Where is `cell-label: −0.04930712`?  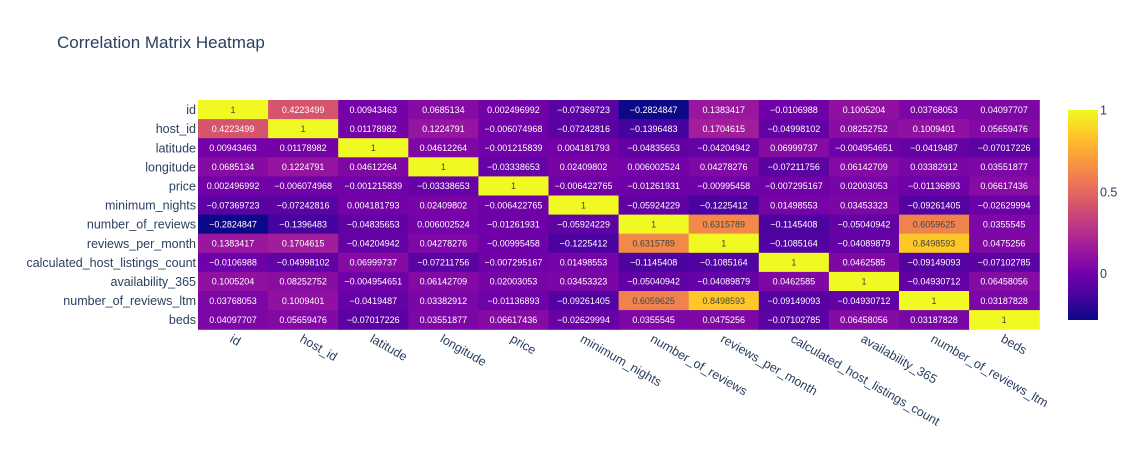 cell-label: −0.04930712 is located at coordinates (934, 282).